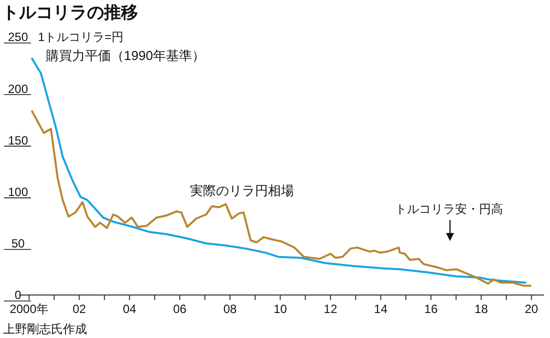  I want to click on x-tick-label: 18, so click(481, 309).